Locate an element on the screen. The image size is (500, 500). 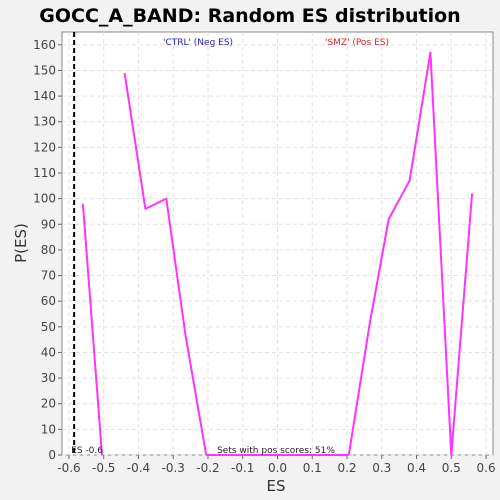
y-tick-label: 0 is located at coordinates (52, 455).